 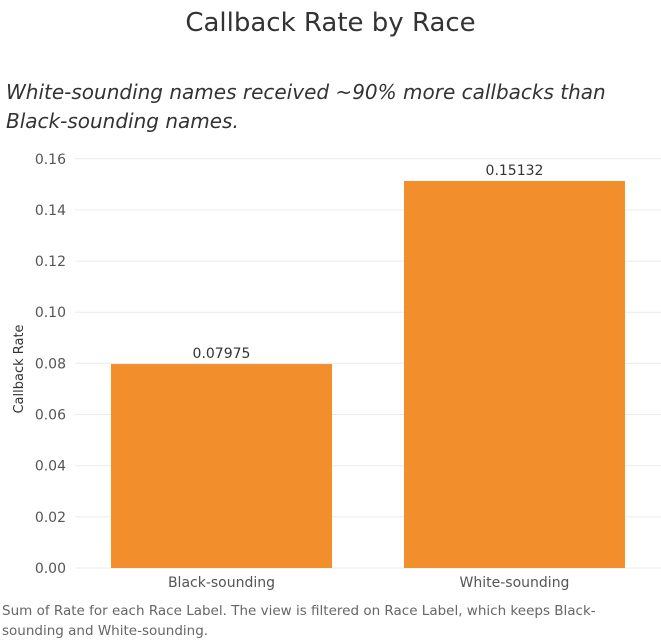 What do you see at coordinates (50, 313) in the screenshot?
I see `y-tick-label: 0.10` at bounding box center [50, 313].